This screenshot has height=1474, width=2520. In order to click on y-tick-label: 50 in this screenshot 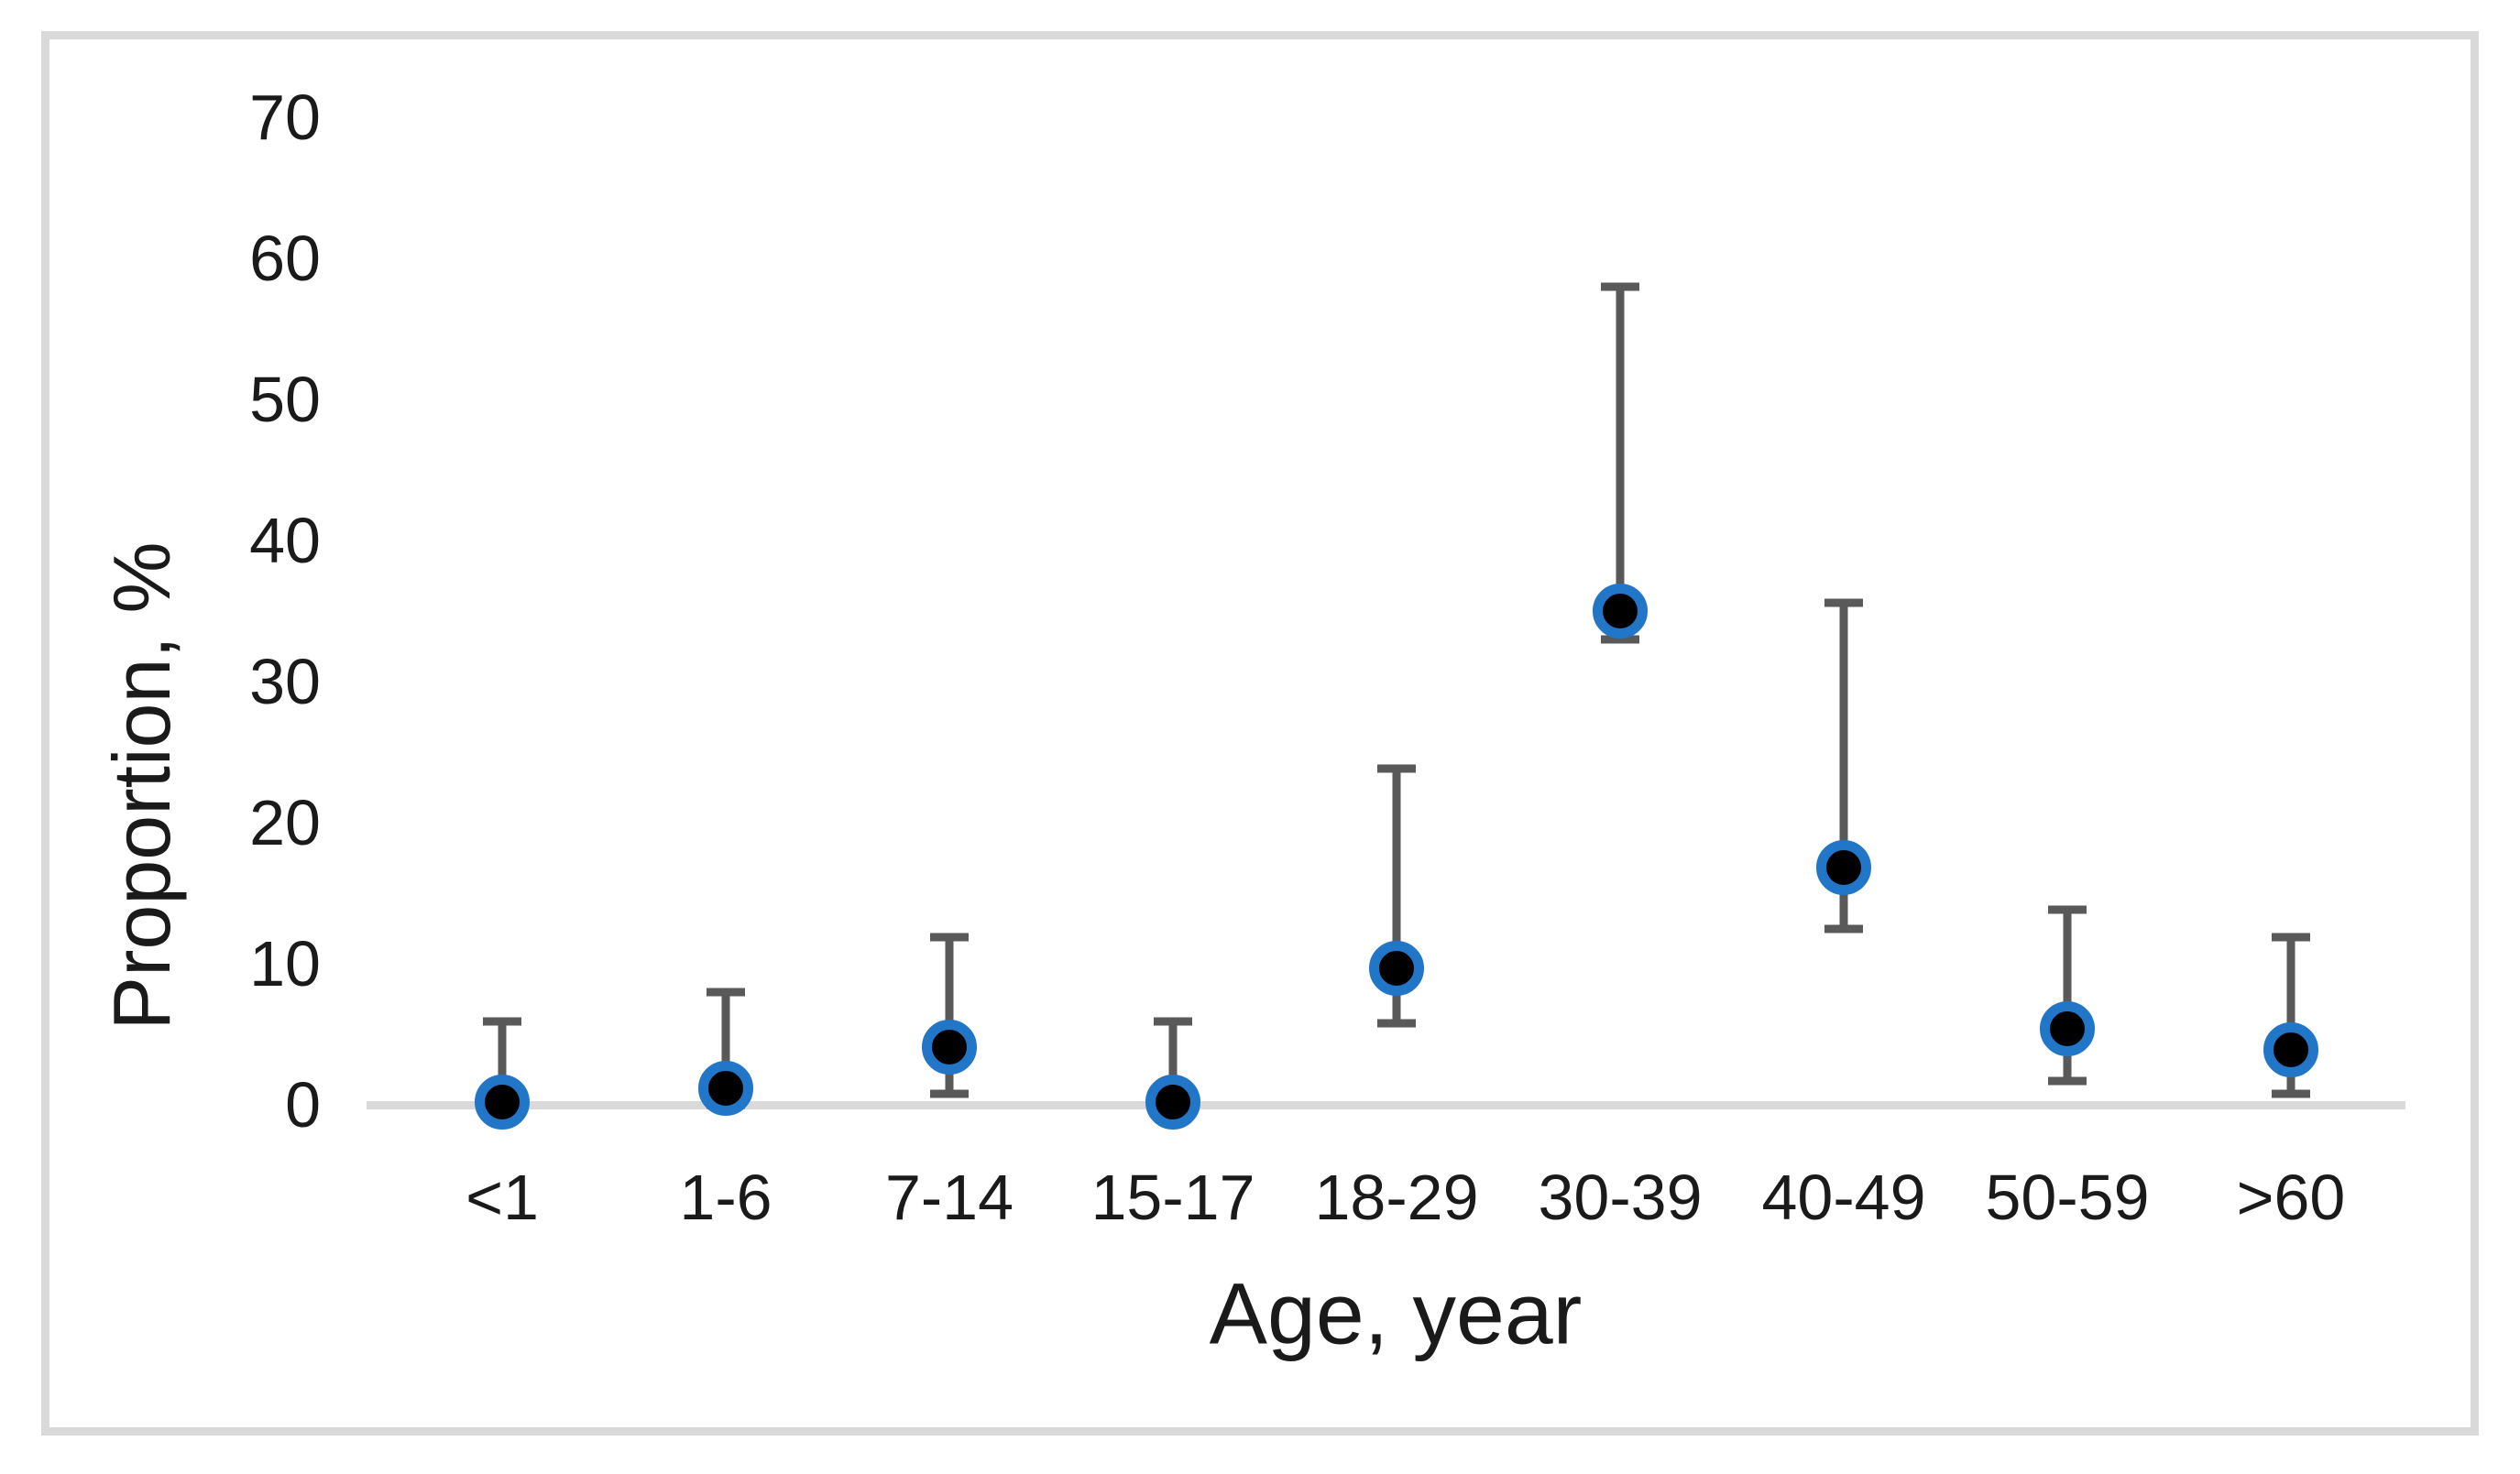, I will do `click(285, 399)`.